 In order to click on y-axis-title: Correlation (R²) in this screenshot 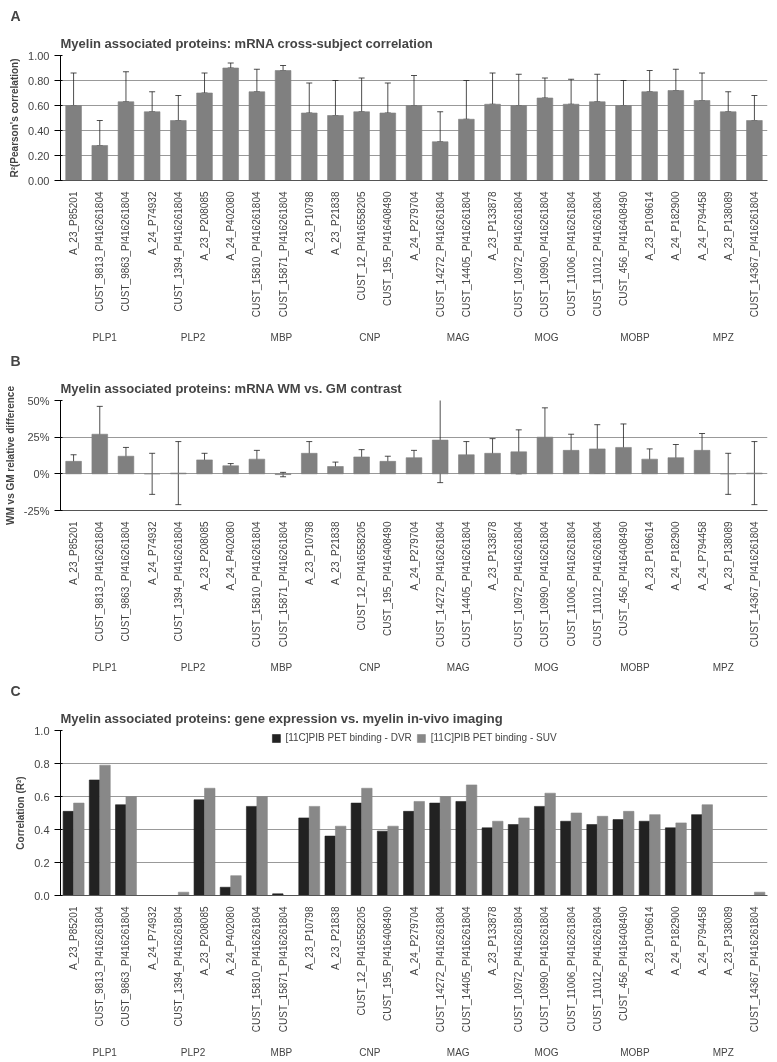, I will do `click(21, 813)`.